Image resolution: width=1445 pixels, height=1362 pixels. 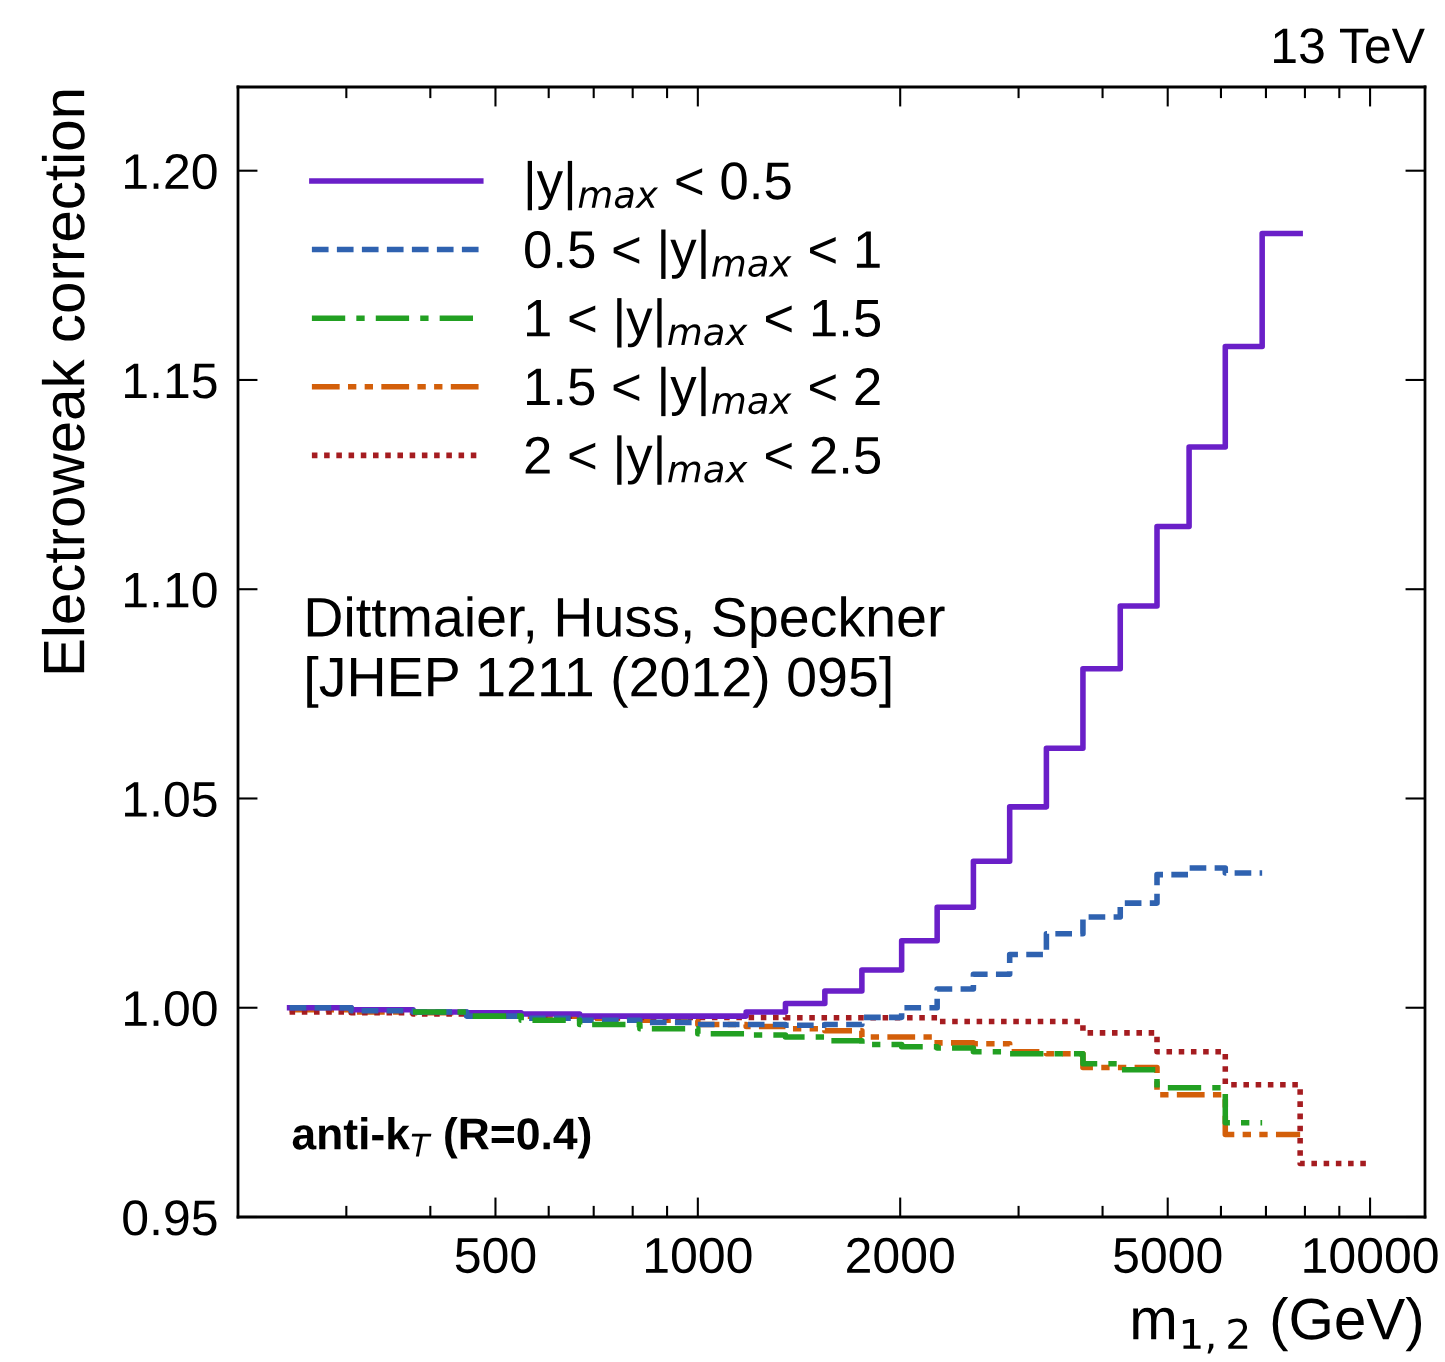 I want to click on x-tick-label: 2000, so click(x=900, y=1255).